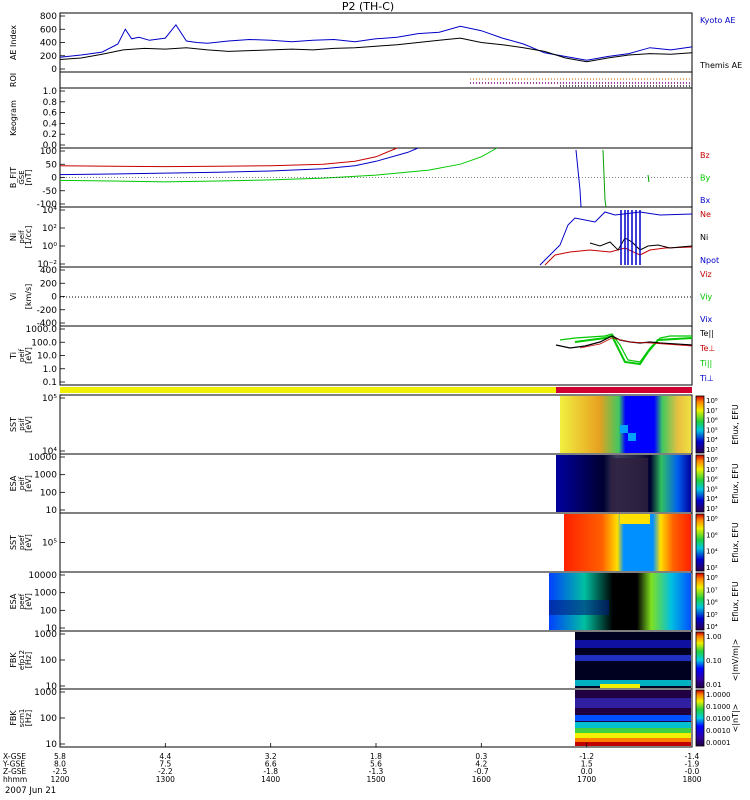  Describe the element at coordinates (706, 297) in the screenshot. I see `vi-legend-item: Viy` at that location.